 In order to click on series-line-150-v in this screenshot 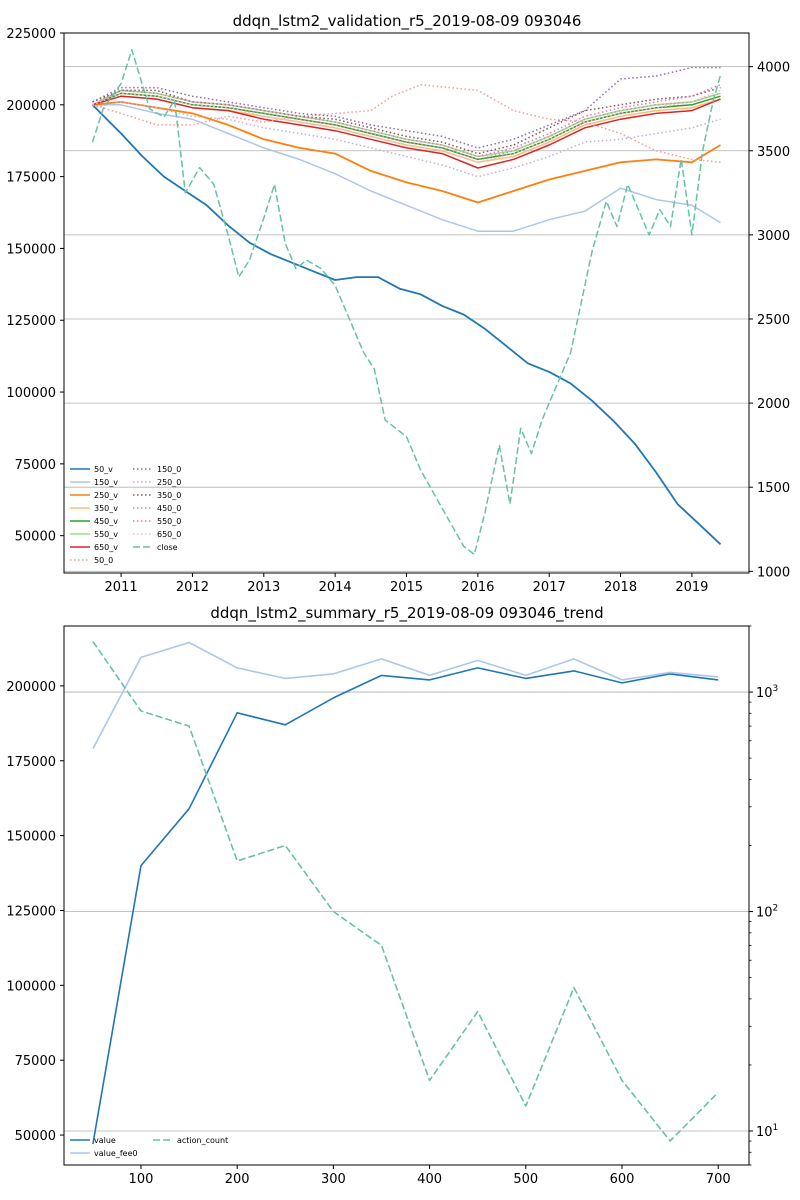, I will do `click(406, 168)`.